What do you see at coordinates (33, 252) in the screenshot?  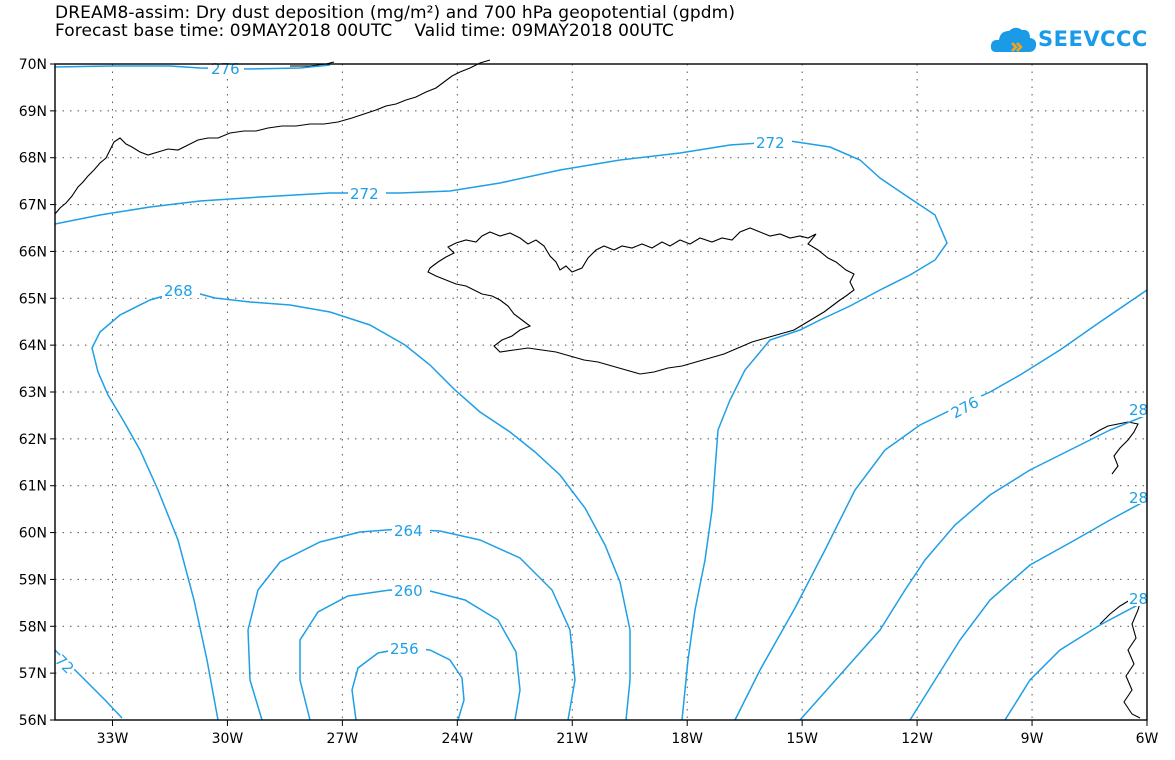 I see `lat-label: 66N` at bounding box center [33, 252].